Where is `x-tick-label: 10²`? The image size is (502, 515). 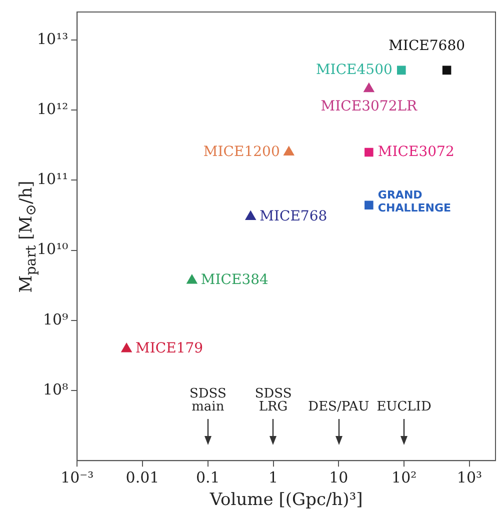
x-tick-label: 10² is located at coordinates (404, 477).